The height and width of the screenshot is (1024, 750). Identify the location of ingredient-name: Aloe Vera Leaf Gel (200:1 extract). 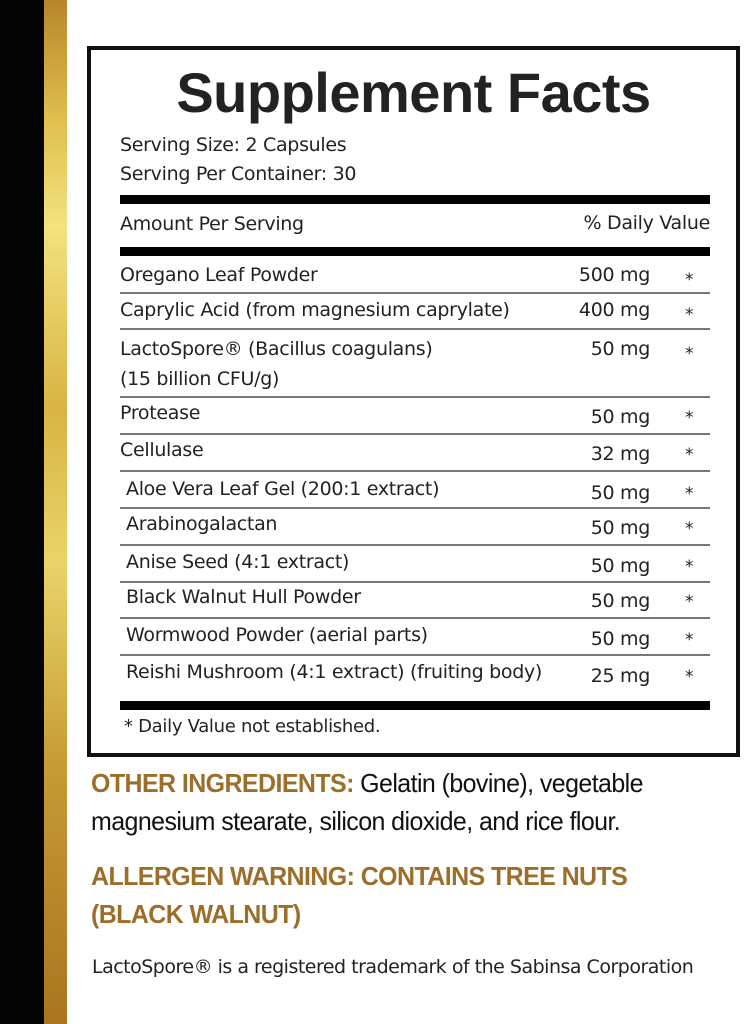
(283, 489).